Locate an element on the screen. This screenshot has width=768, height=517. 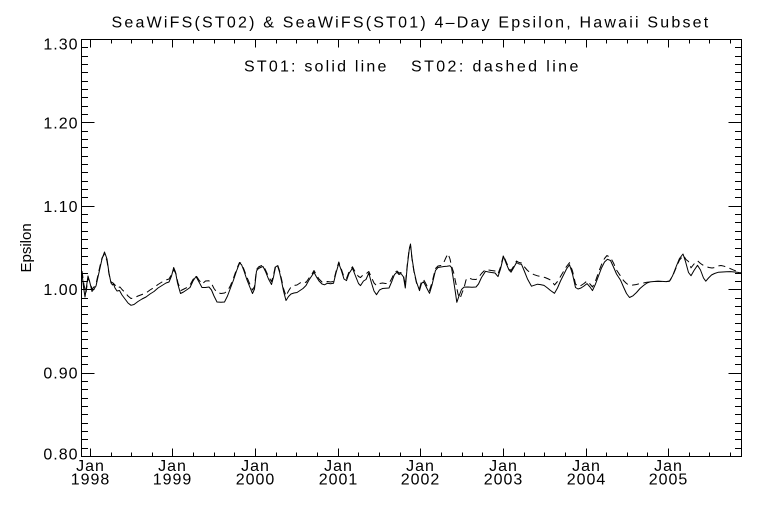
svg-text: 2004 is located at coordinates (587, 479).